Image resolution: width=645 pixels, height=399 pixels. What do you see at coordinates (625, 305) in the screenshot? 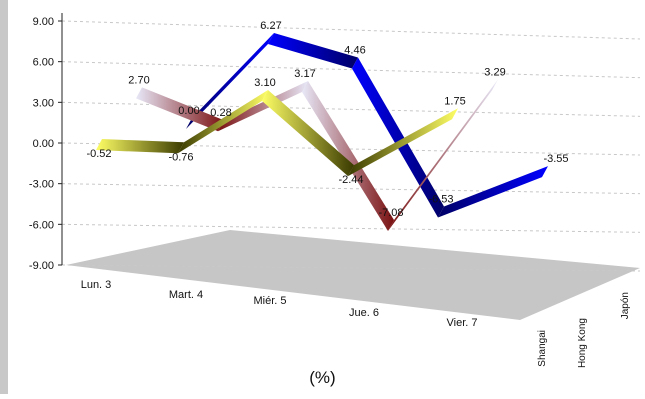
I see `series-axis-label: Japón` at bounding box center [625, 305].